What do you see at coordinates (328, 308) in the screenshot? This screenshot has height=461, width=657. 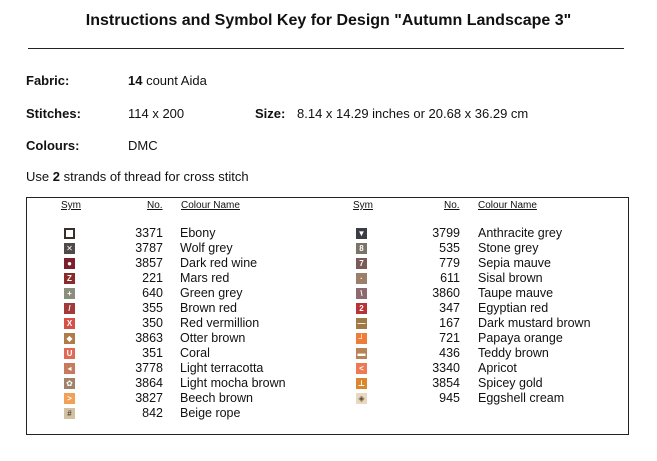 I see `key-row: 2 347 Egyptian red` at bounding box center [328, 308].